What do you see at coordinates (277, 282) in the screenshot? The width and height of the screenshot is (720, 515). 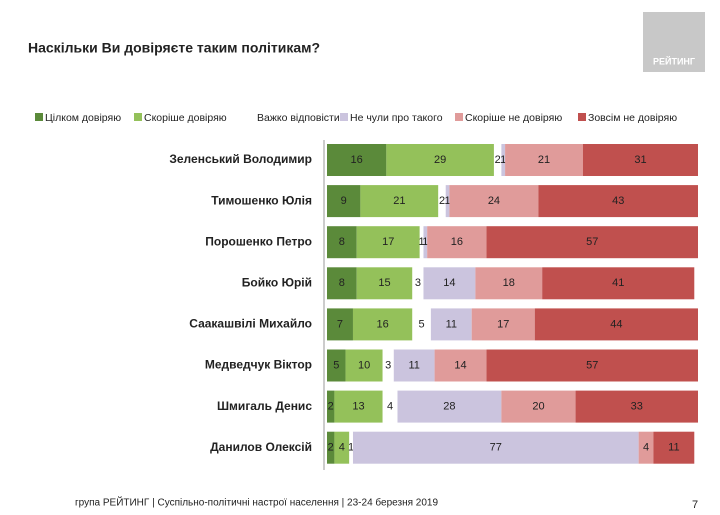 I see `category-label: Бойко Юрій` at bounding box center [277, 282].